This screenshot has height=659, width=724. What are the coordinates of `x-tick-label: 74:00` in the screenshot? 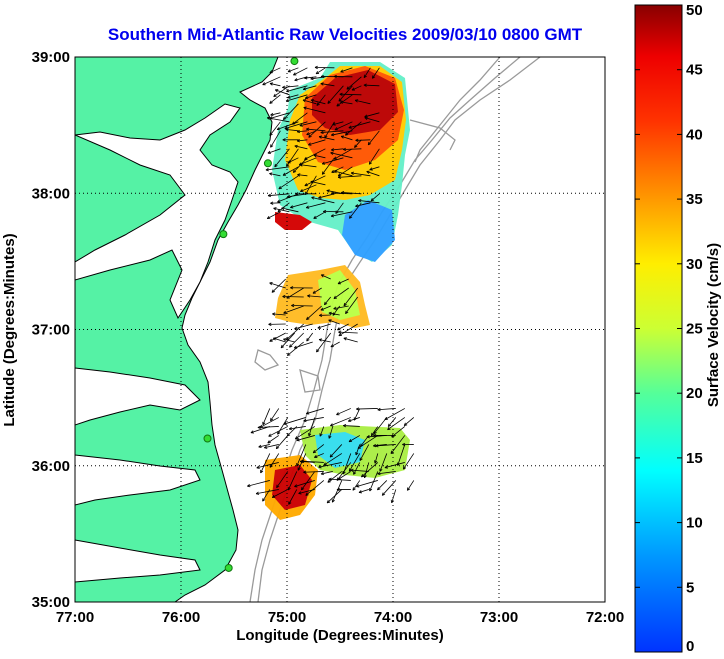 It's located at (393, 617).